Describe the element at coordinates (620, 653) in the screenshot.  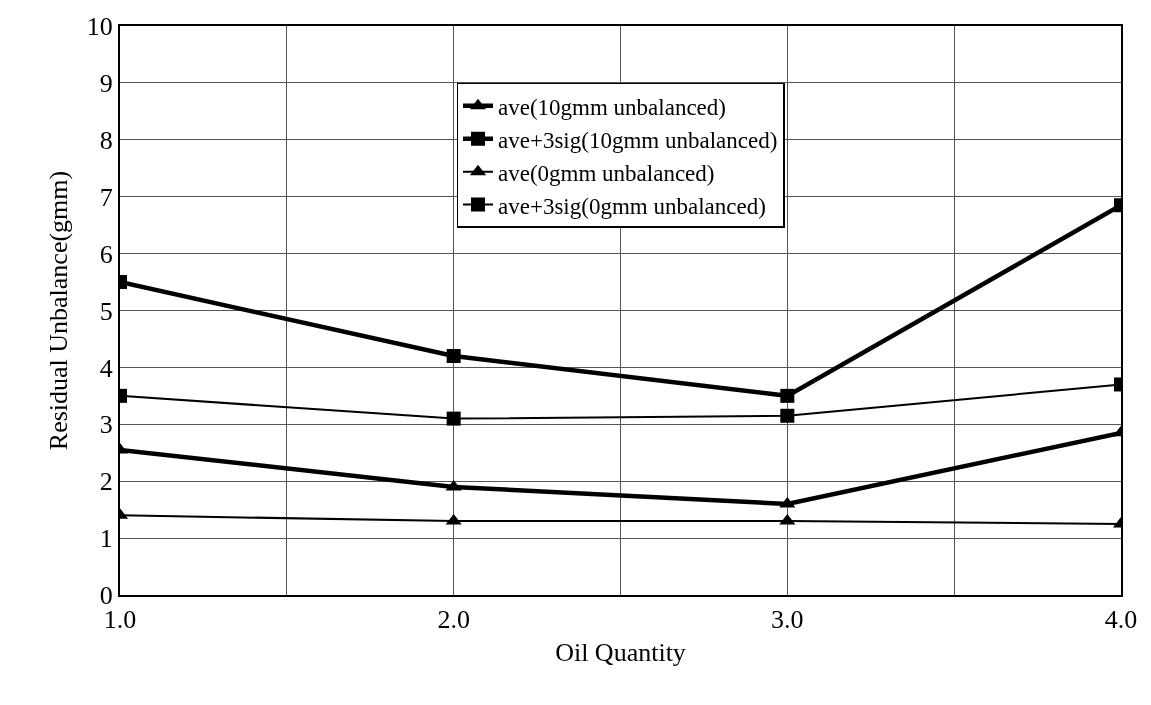
I see `x-axis-title: Oil Quantity` at that location.